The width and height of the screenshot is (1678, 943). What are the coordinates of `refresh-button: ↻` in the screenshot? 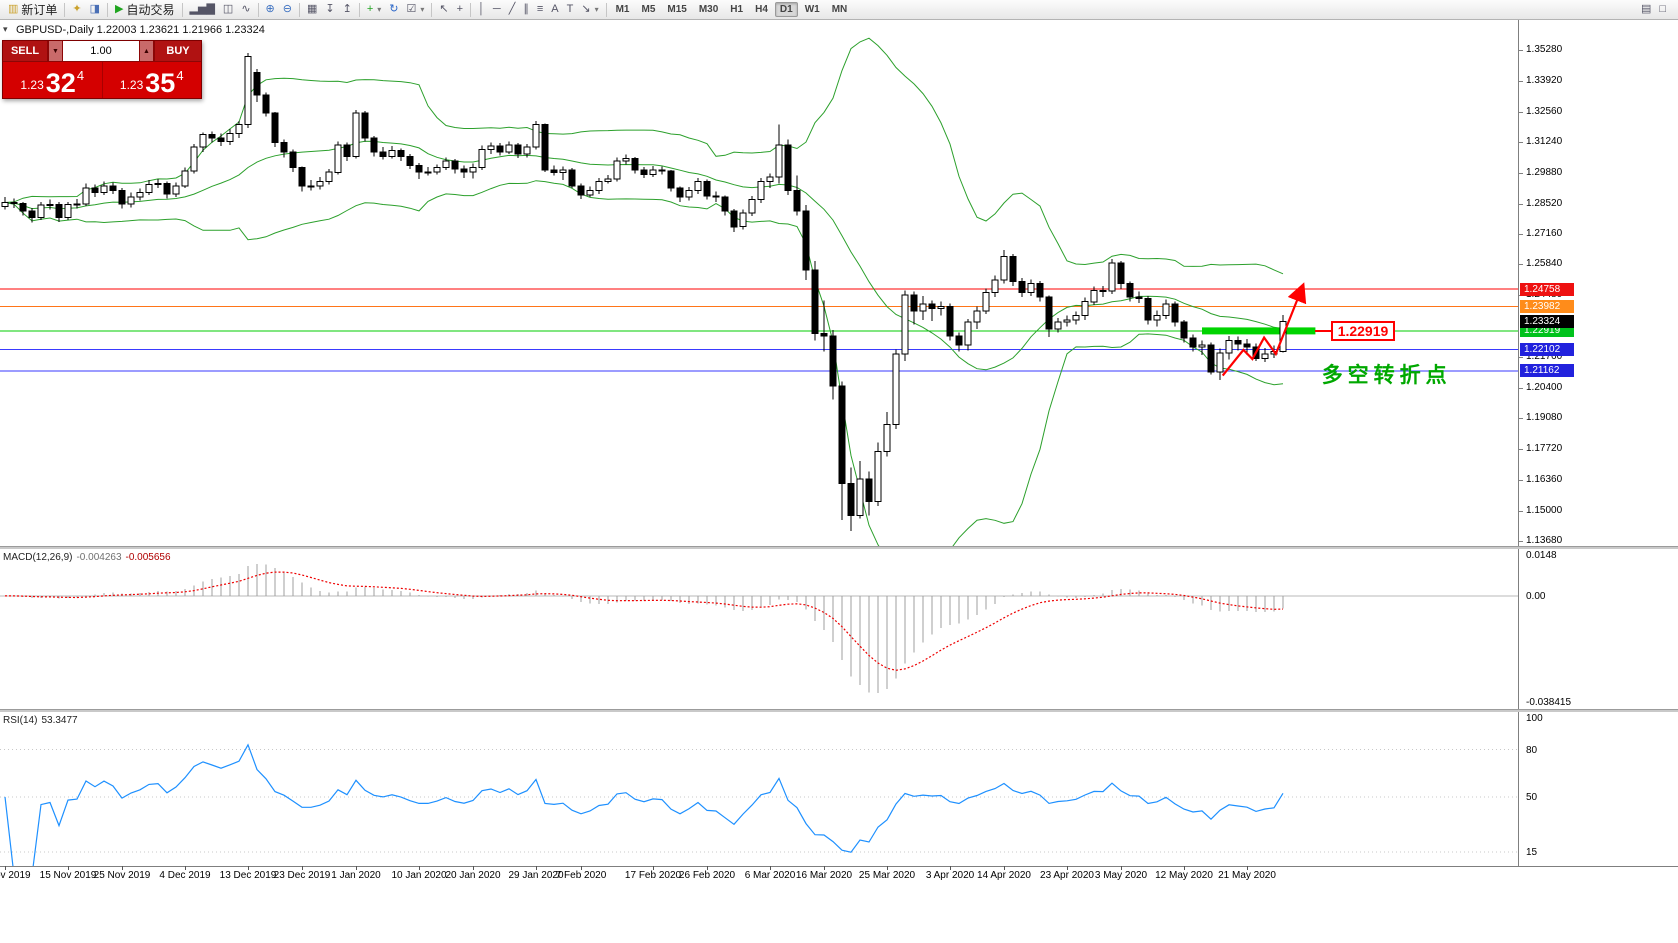 It's located at (393, 9).